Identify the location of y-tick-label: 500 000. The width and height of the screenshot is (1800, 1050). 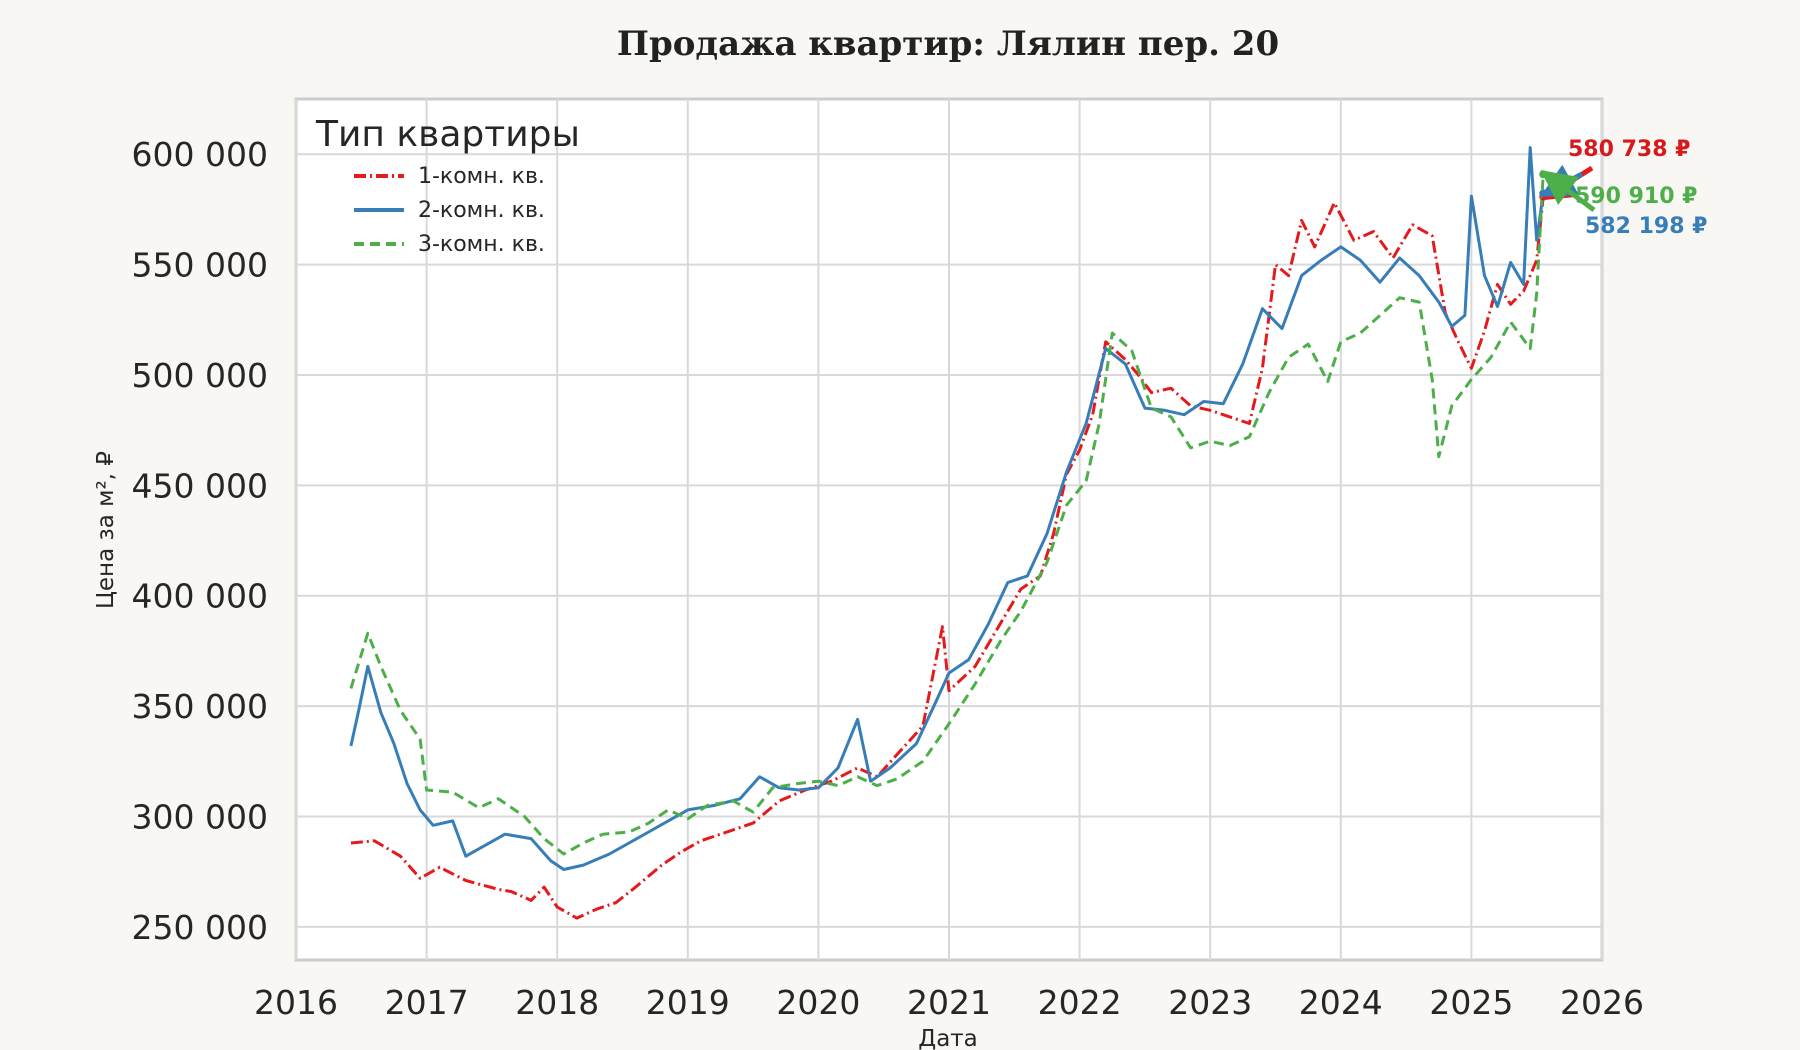
(200, 375).